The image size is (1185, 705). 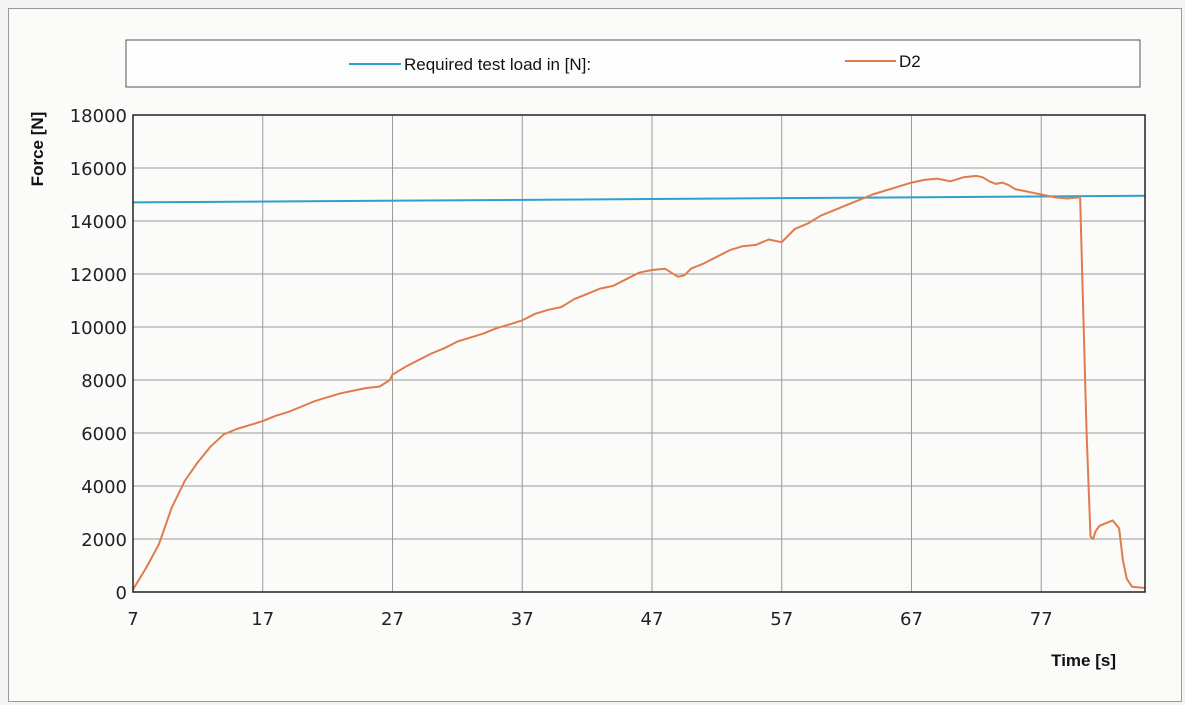 What do you see at coordinates (98, 222) in the screenshot?
I see `y-tick-label: 14000` at bounding box center [98, 222].